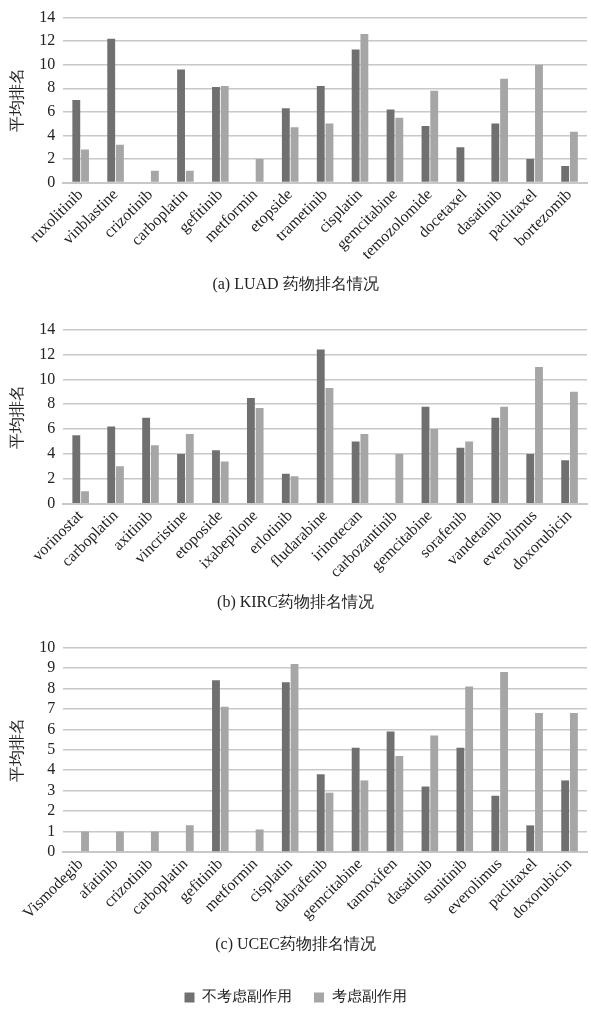 The width and height of the screenshot is (591, 1019). I want to click on y-tick-label: 5, so click(51, 748).